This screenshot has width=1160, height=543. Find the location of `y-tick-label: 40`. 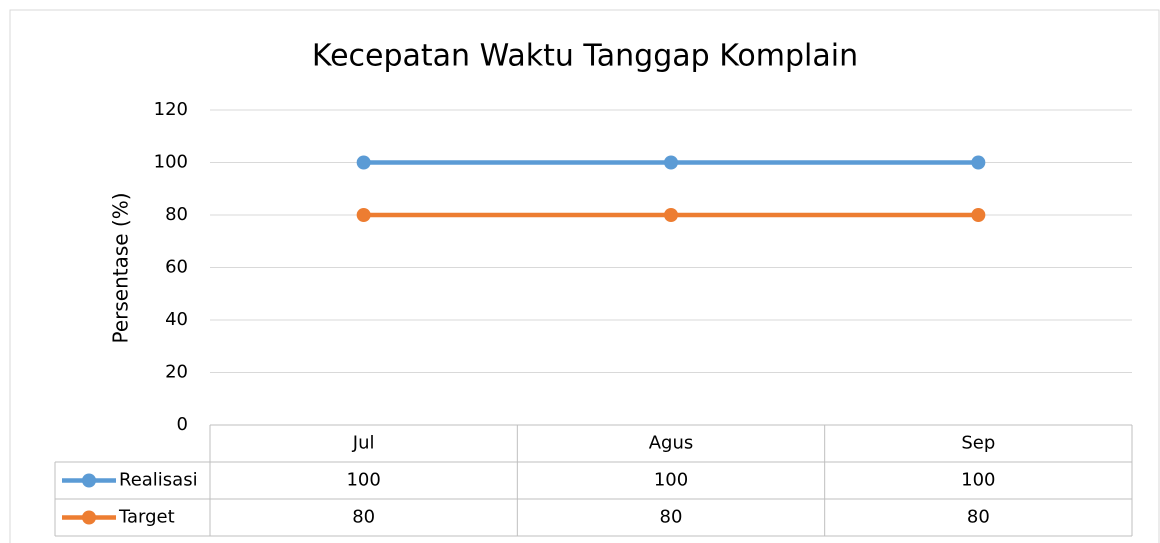

y-tick-label: 40 is located at coordinates (176, 319).